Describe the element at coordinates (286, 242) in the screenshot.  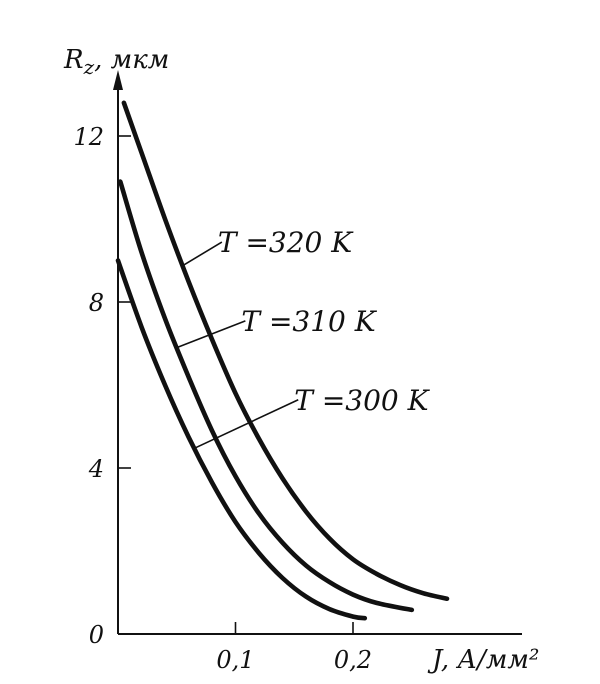
I see `series-label-1: T =320 K` at that location.